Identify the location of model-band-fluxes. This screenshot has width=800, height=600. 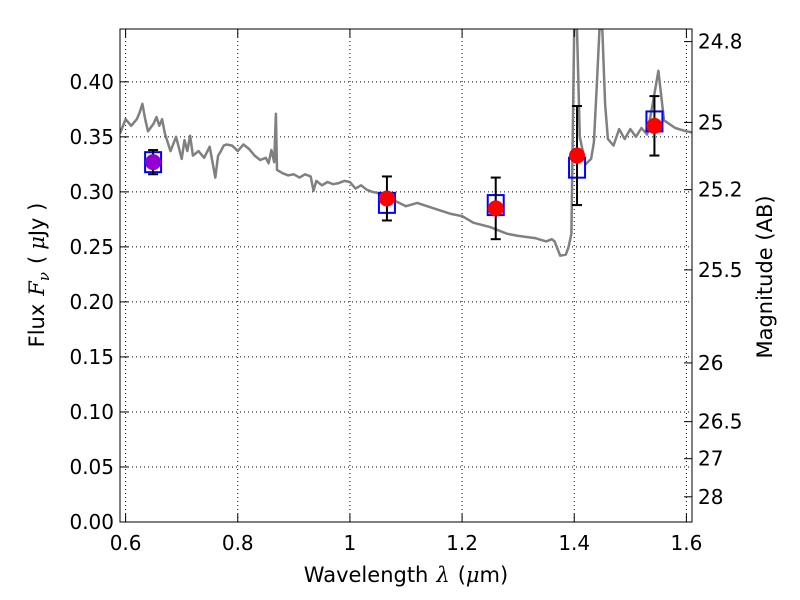
(404, 163).